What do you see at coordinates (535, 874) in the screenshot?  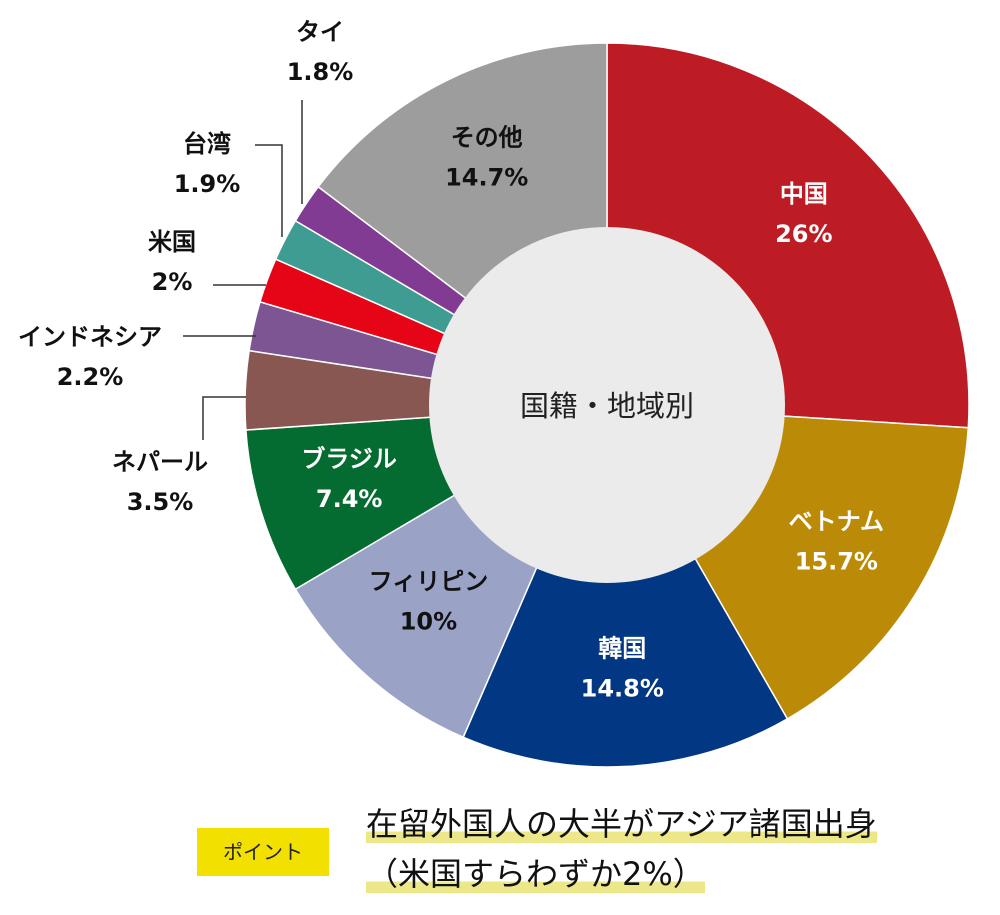 I see `headline-line-2: （米国すらわずか2%）` at bounding box center [535, 874].